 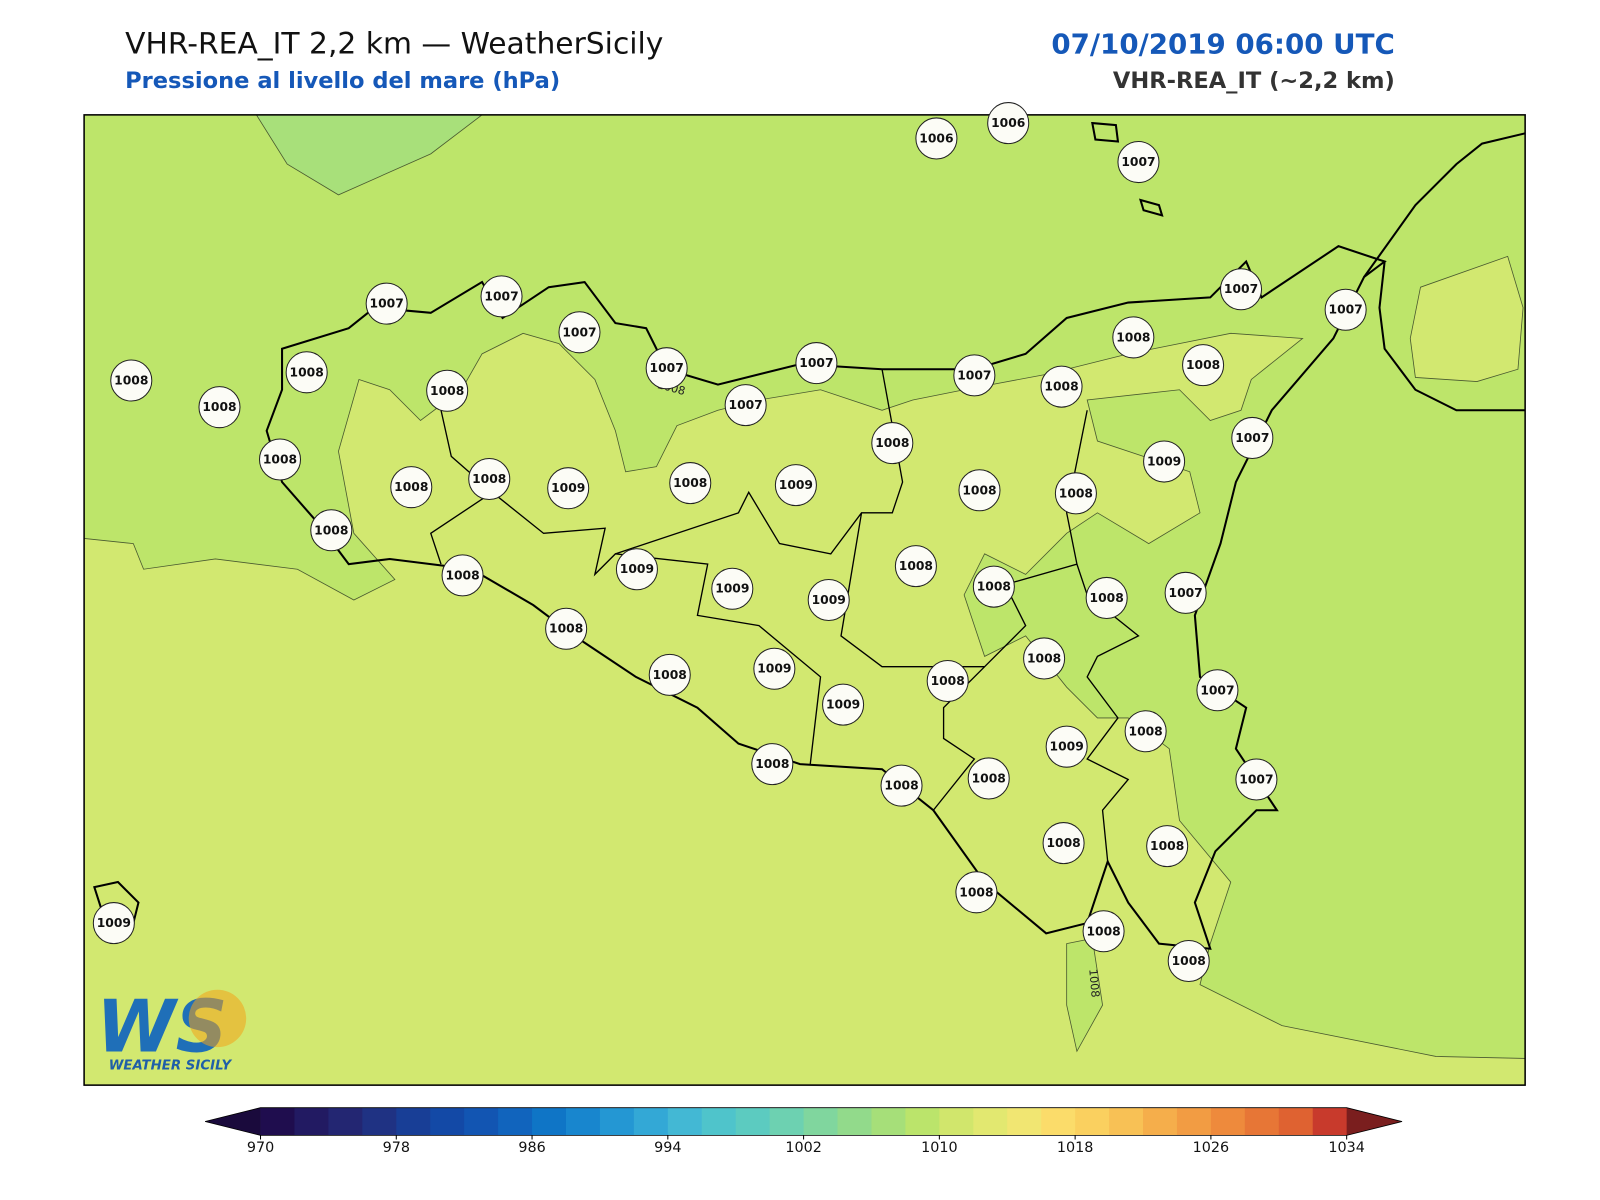 What do you see at coordinates (217, 1018) in the screenshot?
I see `logo-sun` at bounding box center [217, 1018].